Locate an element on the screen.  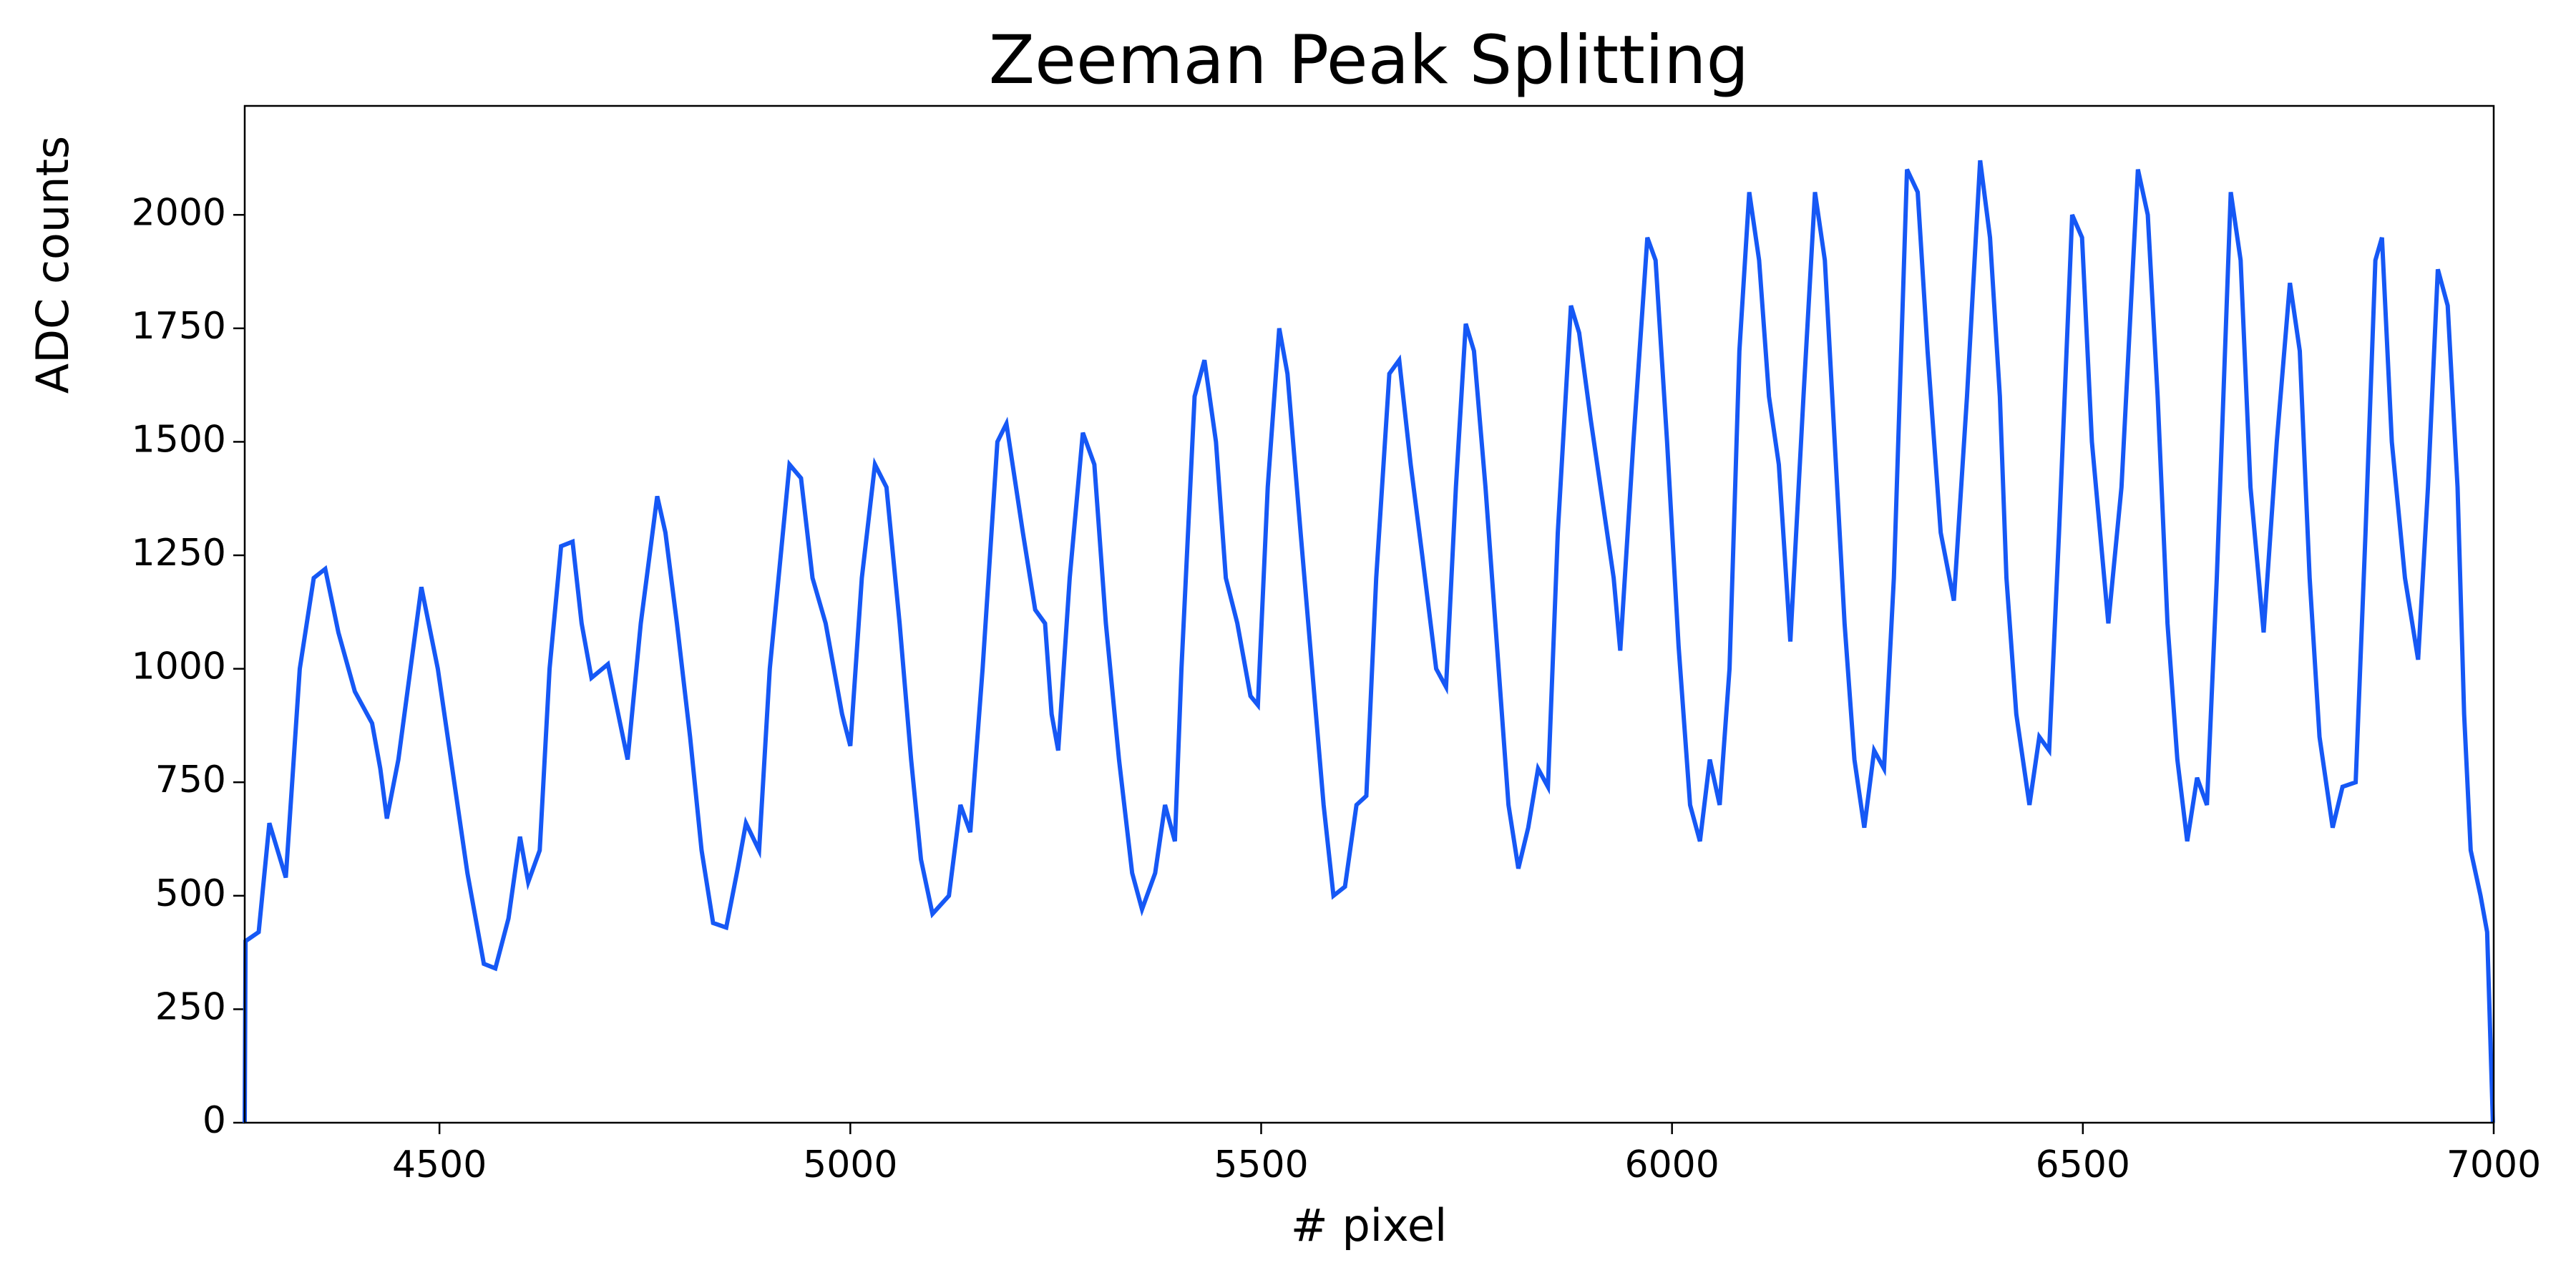
x-tick-label: 7000 is located at coordinates (2493, 1164).